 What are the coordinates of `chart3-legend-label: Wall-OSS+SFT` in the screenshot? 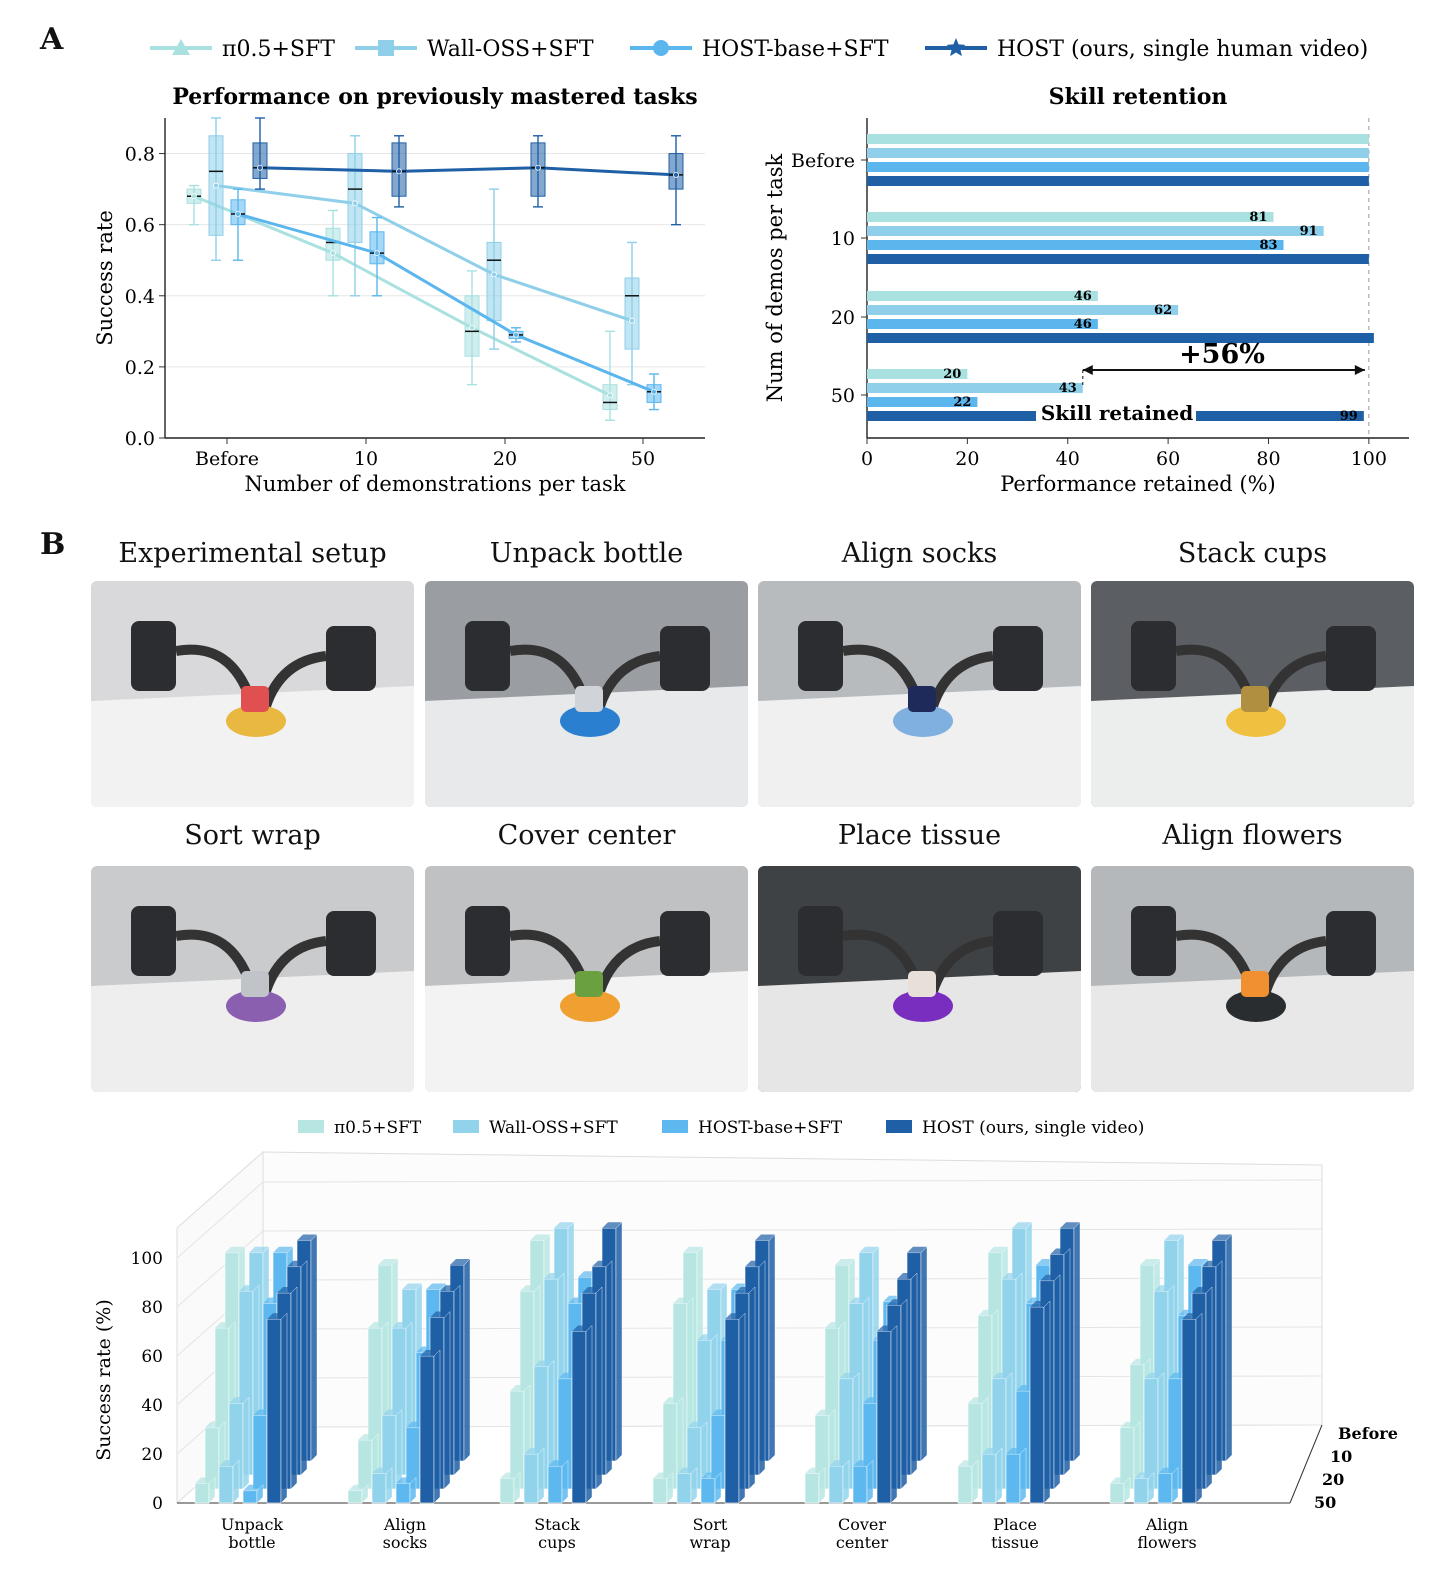 It's located at (553, 1128).